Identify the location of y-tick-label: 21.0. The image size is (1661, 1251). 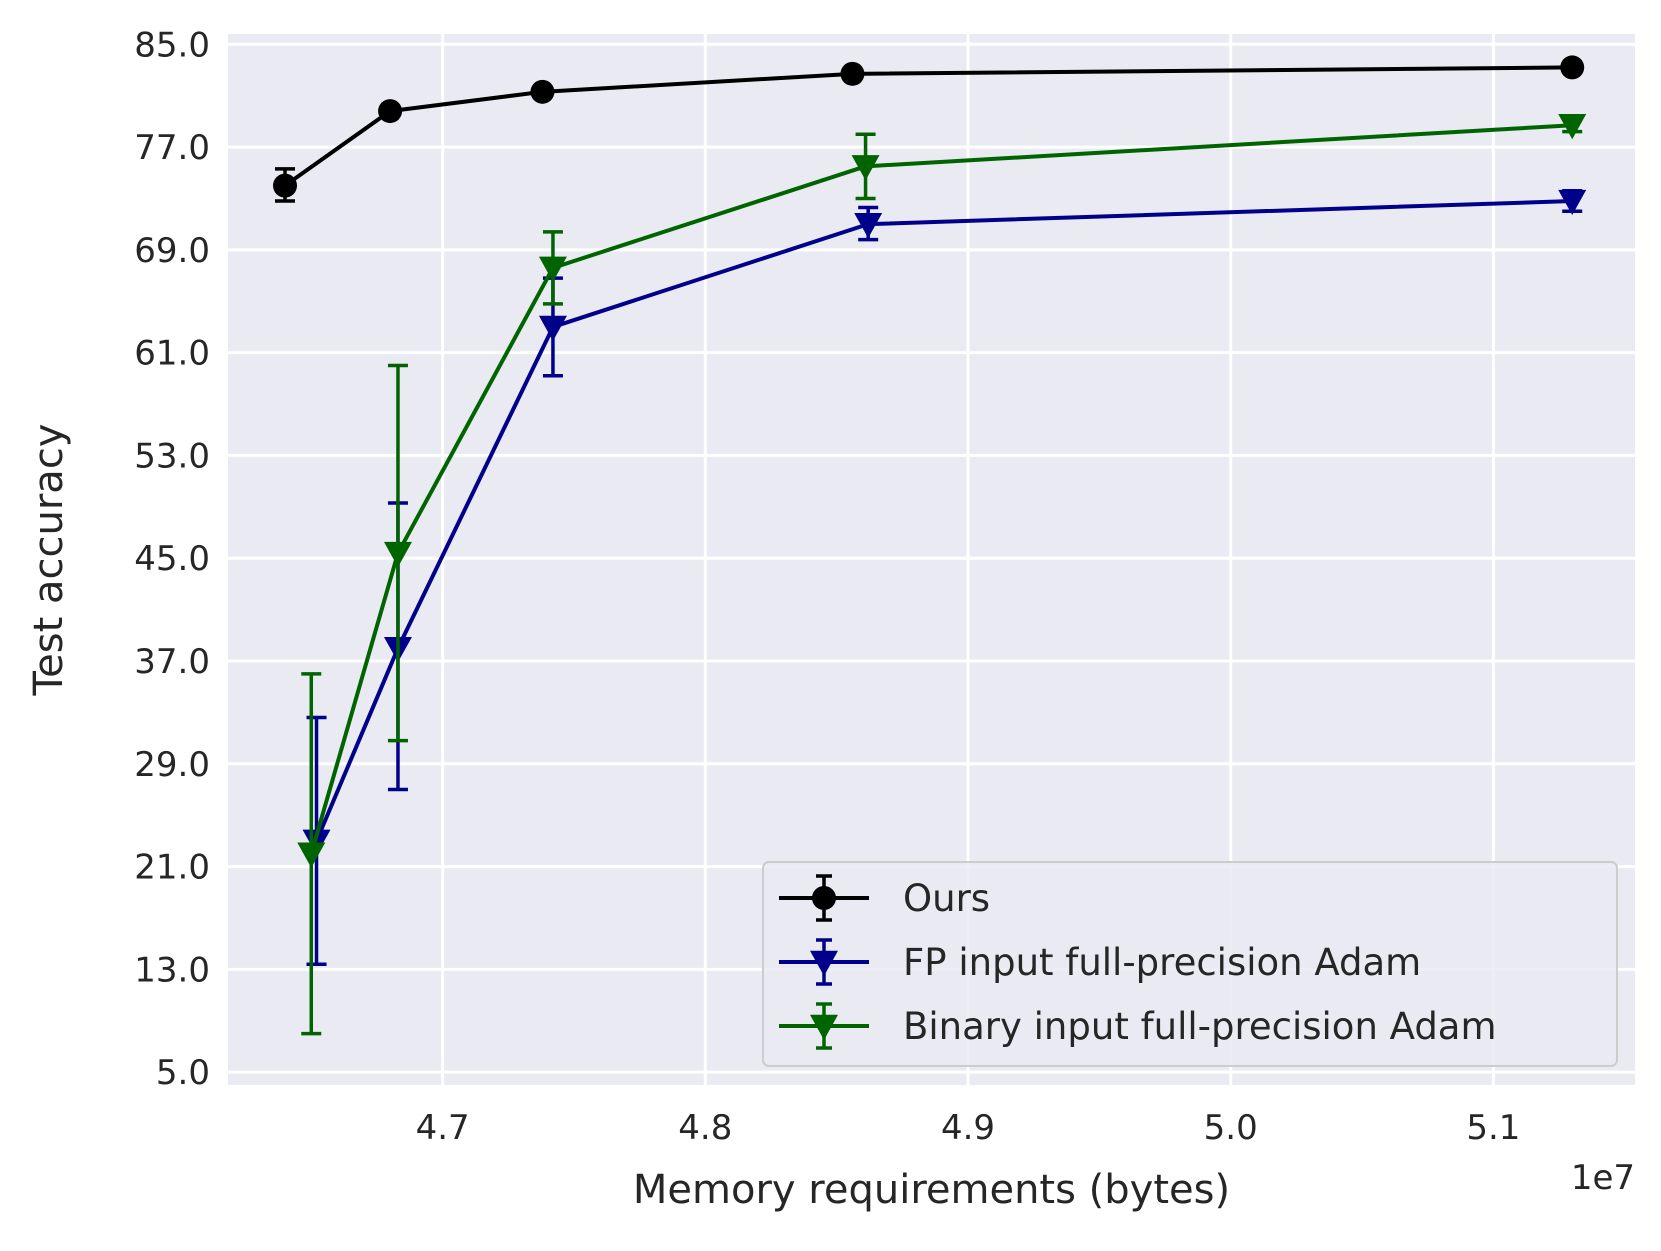
(172, 868).